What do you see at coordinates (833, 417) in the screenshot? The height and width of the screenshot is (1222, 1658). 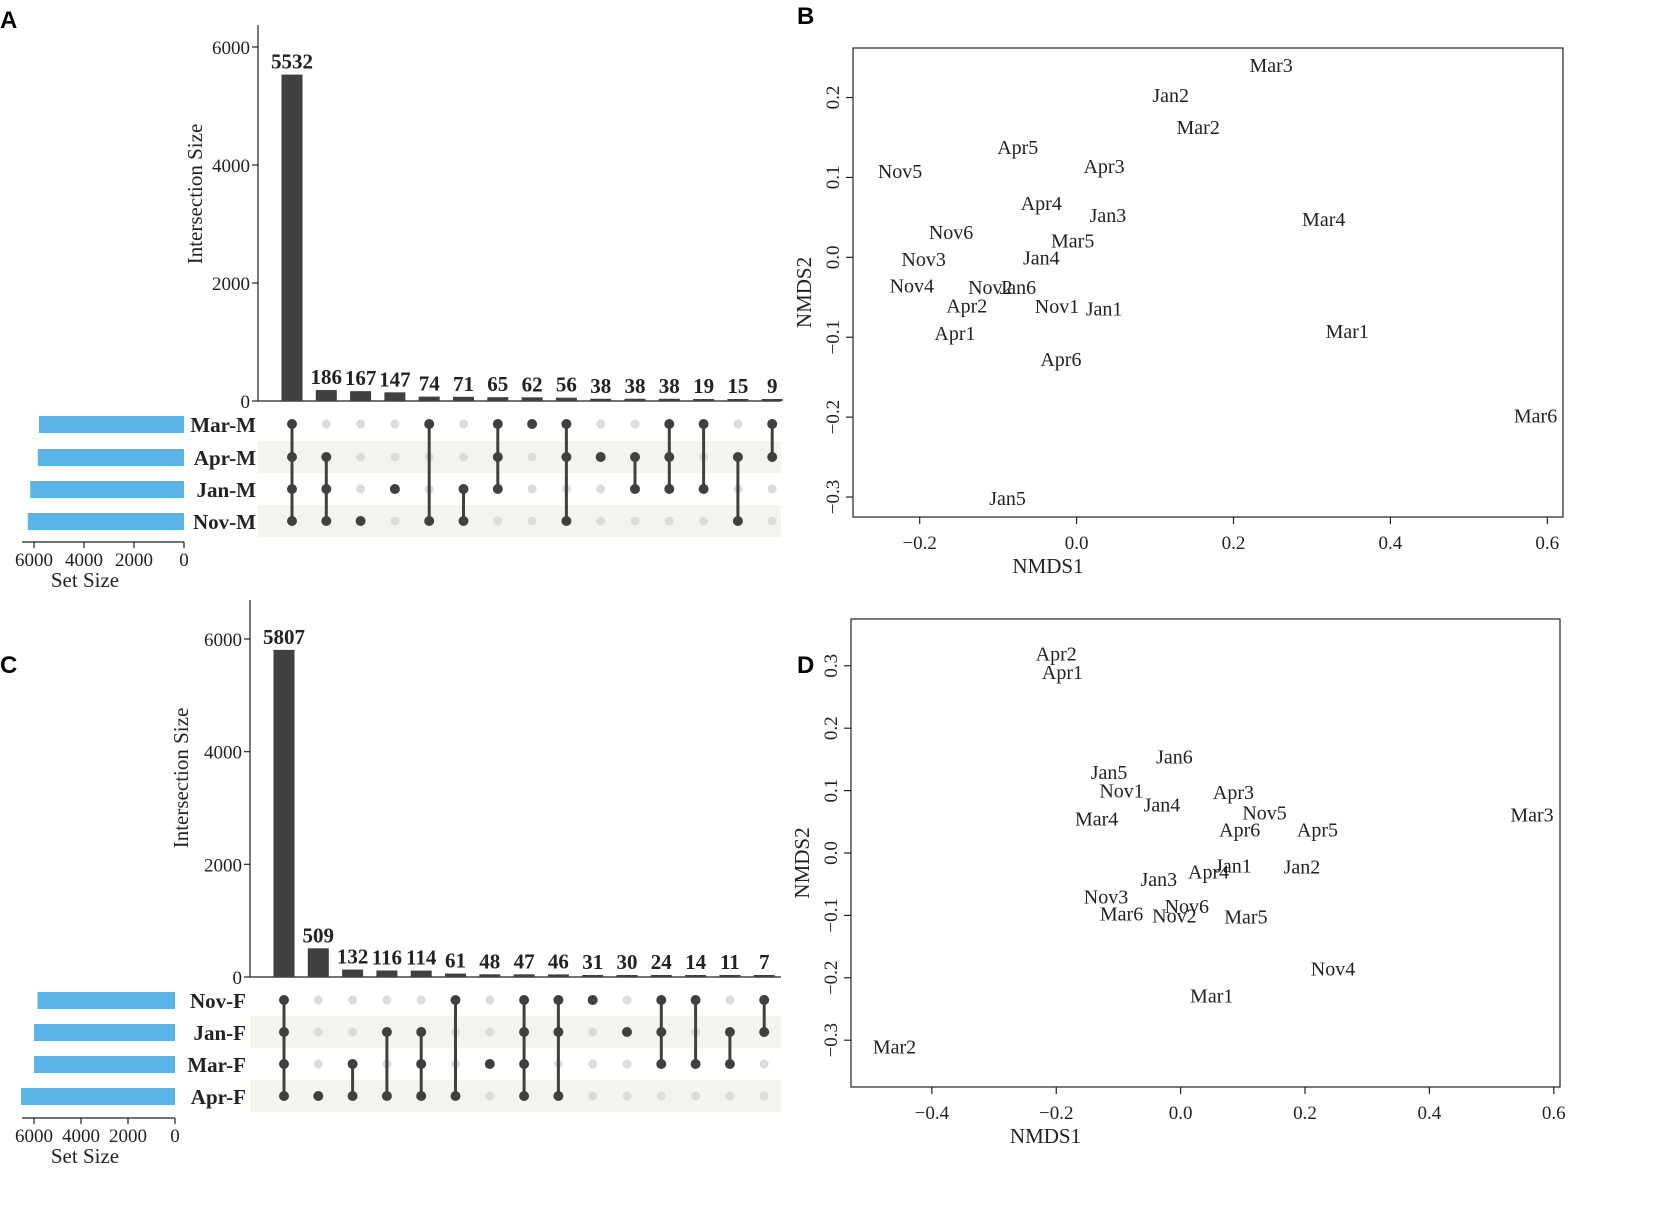 I see `y-tick-label: −0.2` at bounding box center [833, 417].